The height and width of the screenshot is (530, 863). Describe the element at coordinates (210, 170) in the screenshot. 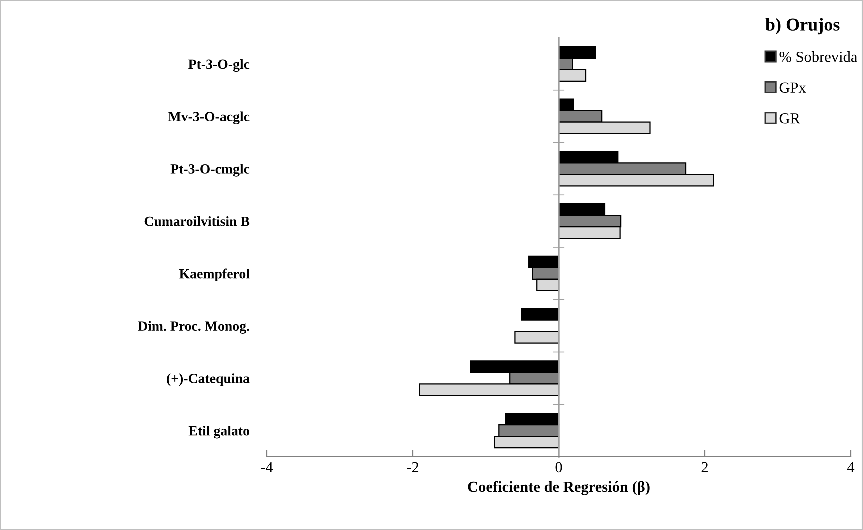

I see `y-tick-label: Pt-3-O-cmglc` at that location.